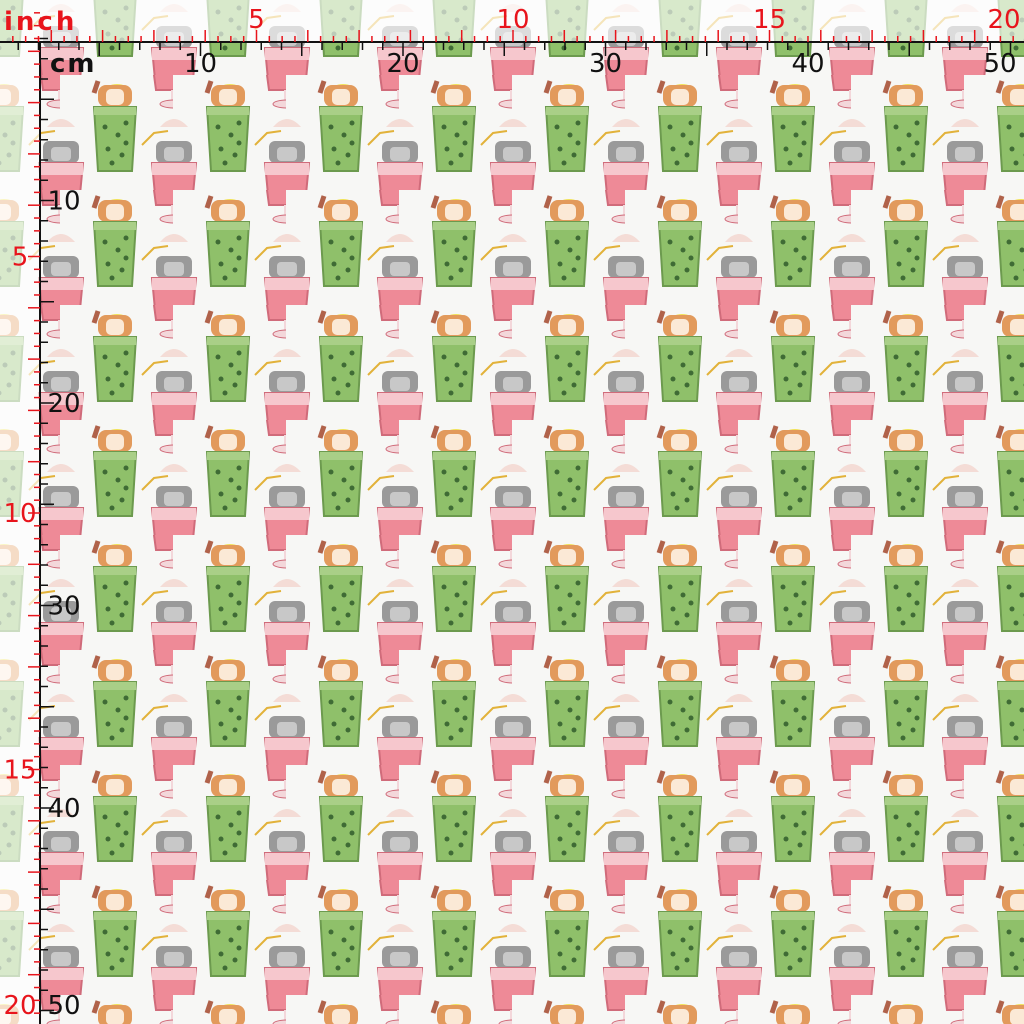 The height and width of the screenshot is (1024, 1024). I want to click on inch-unit: inch, so click(40, 22).